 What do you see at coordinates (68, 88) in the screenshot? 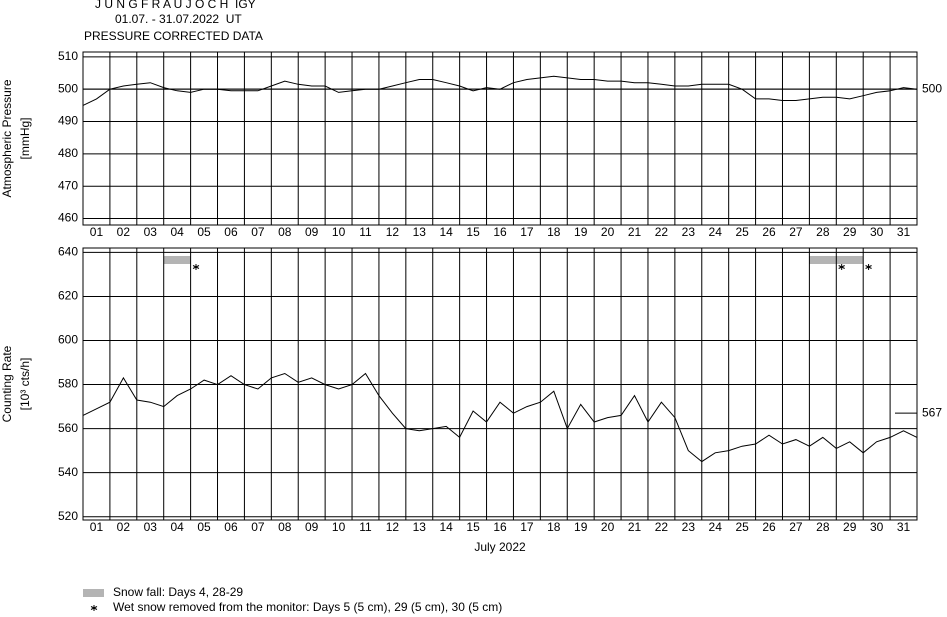
I see `y-tick-label: 500` at bounding box center [68, 88].